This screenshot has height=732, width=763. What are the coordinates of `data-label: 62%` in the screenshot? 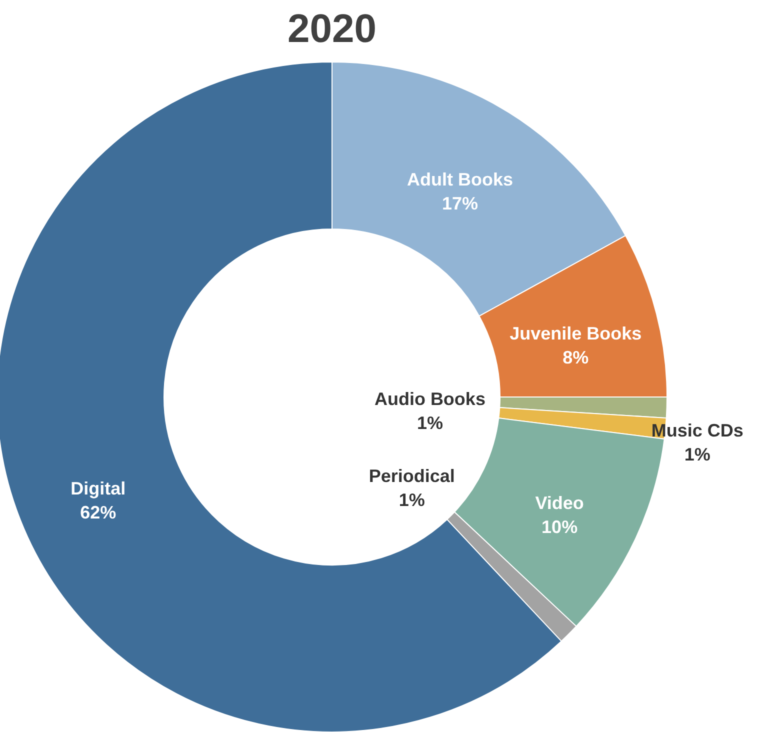 It's located at (98, 512).